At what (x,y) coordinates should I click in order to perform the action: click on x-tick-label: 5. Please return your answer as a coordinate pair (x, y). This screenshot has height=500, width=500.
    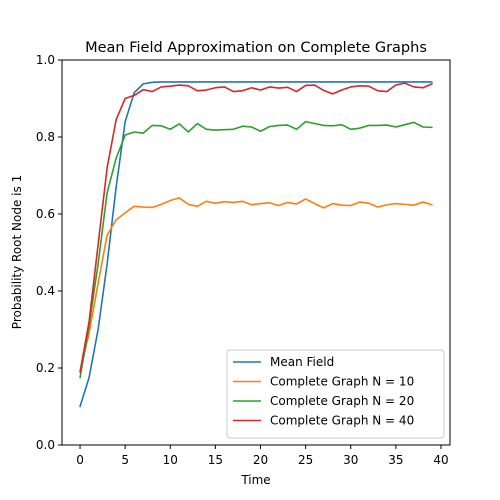
    Looking at the image, I should click on (125, 460).